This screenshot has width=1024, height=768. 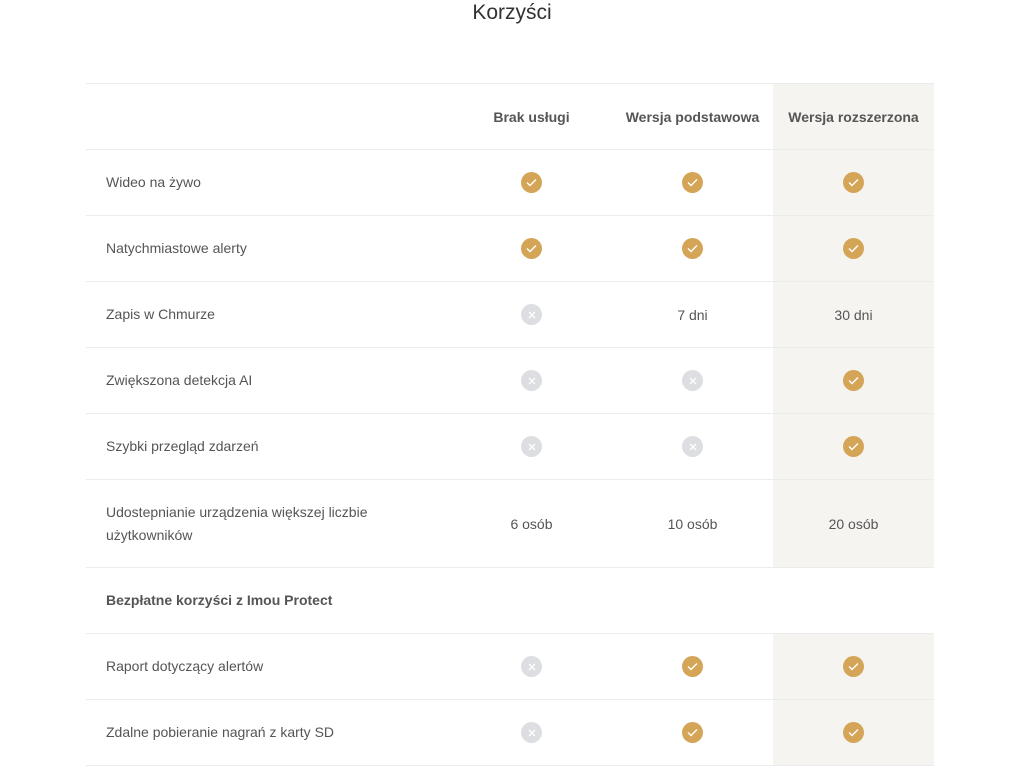 What do you see at coordinates (692, 116) in the screenshot?
I see `column-header: Wersja podstawowa` at bounding box center [692, 116].